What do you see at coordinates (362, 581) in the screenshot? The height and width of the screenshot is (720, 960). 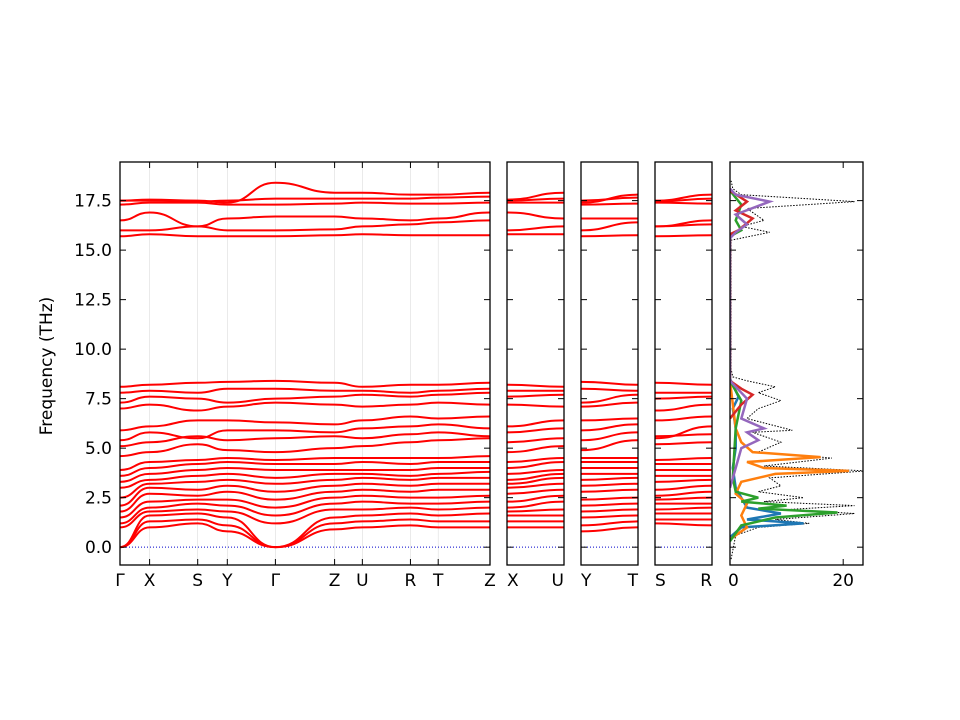 I see `k-point-label: U` at bounding box center [362, 581].